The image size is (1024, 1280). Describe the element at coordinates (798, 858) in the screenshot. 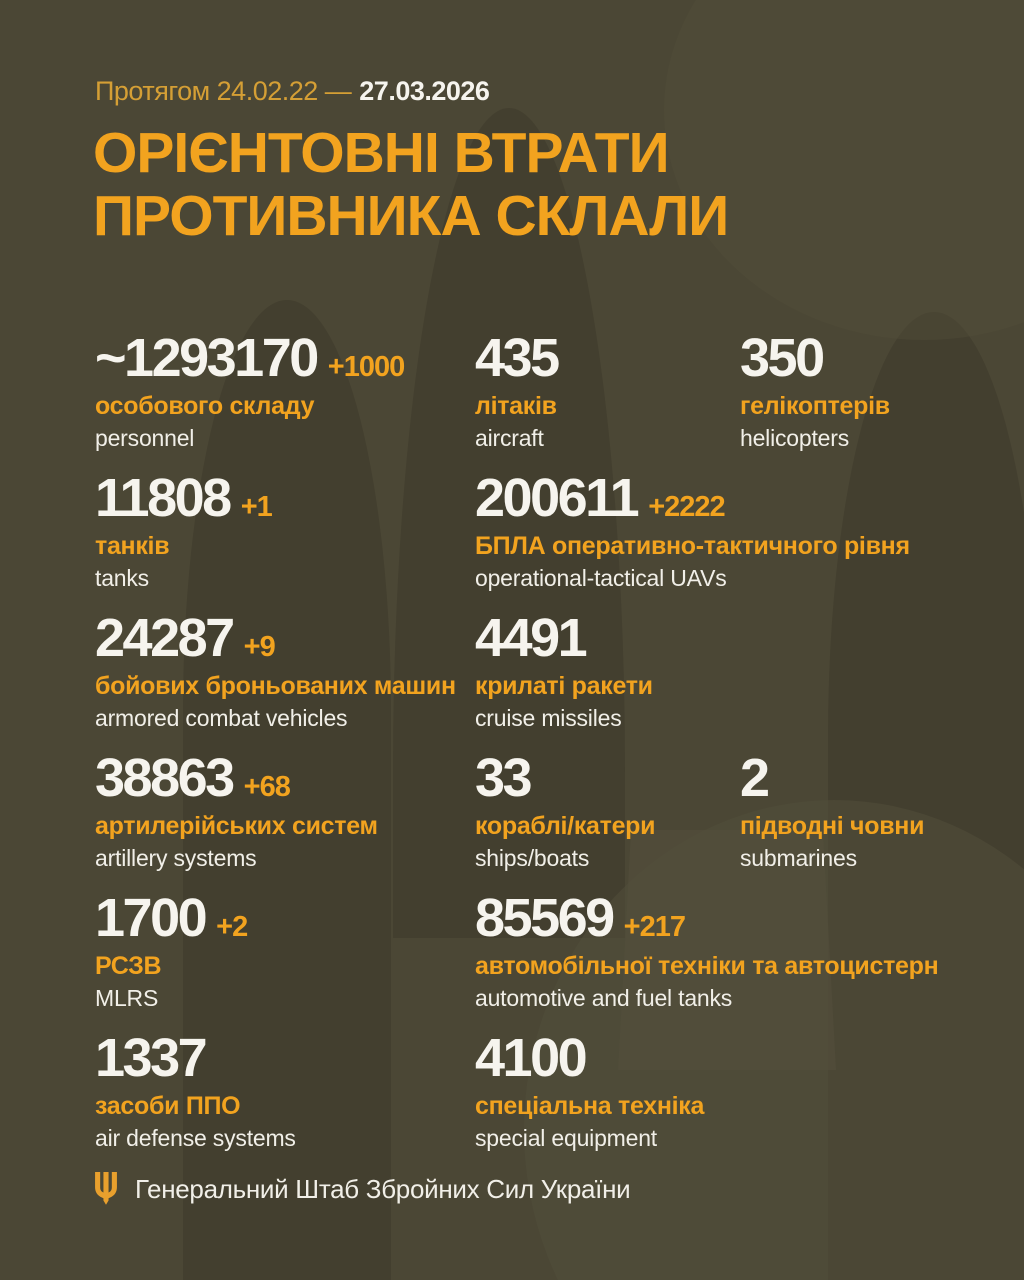

I see `stat-label-en: submarines` at that location.